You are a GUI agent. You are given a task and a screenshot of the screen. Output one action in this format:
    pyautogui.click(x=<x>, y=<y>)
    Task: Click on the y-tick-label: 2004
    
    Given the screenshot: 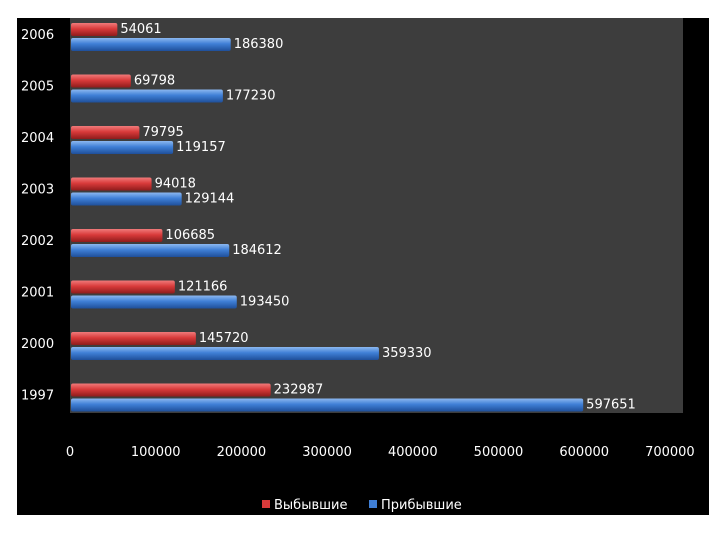 What is the action you would take?
    pyautogui.click(x=37, y=138)
    